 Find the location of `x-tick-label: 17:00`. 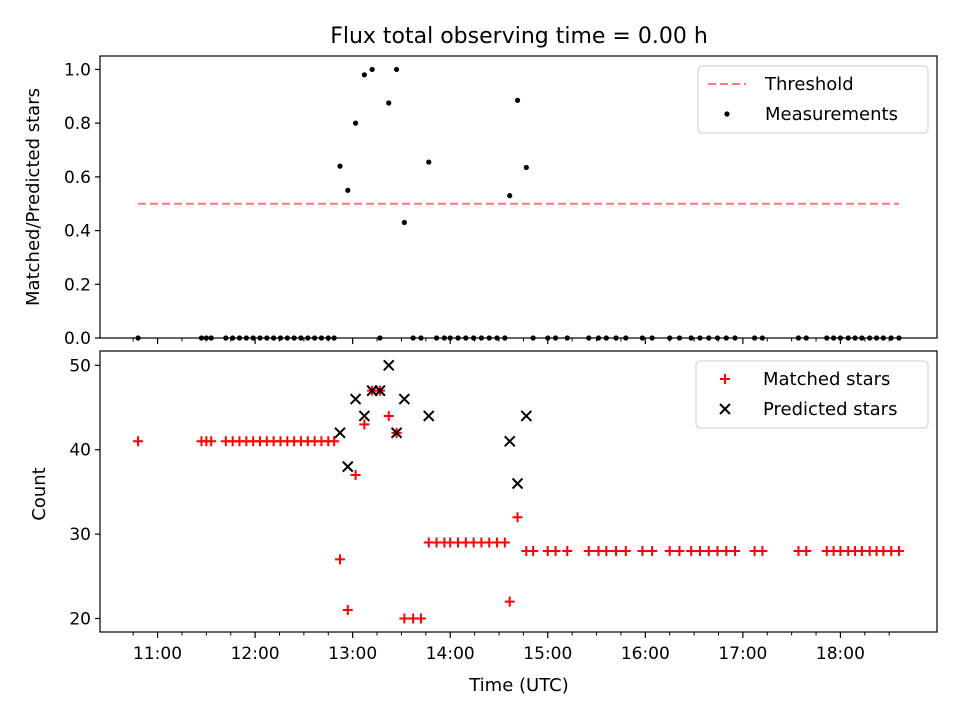

x-tick-label: 17:00 is located at coordinates (742, 654).